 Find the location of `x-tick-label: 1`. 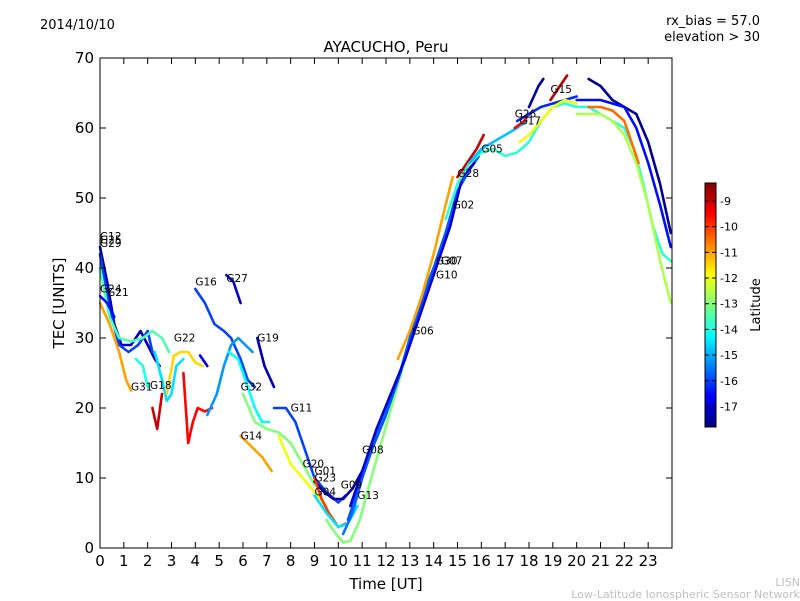

x-tick-label: 1 is located at coordinates (124, 561).